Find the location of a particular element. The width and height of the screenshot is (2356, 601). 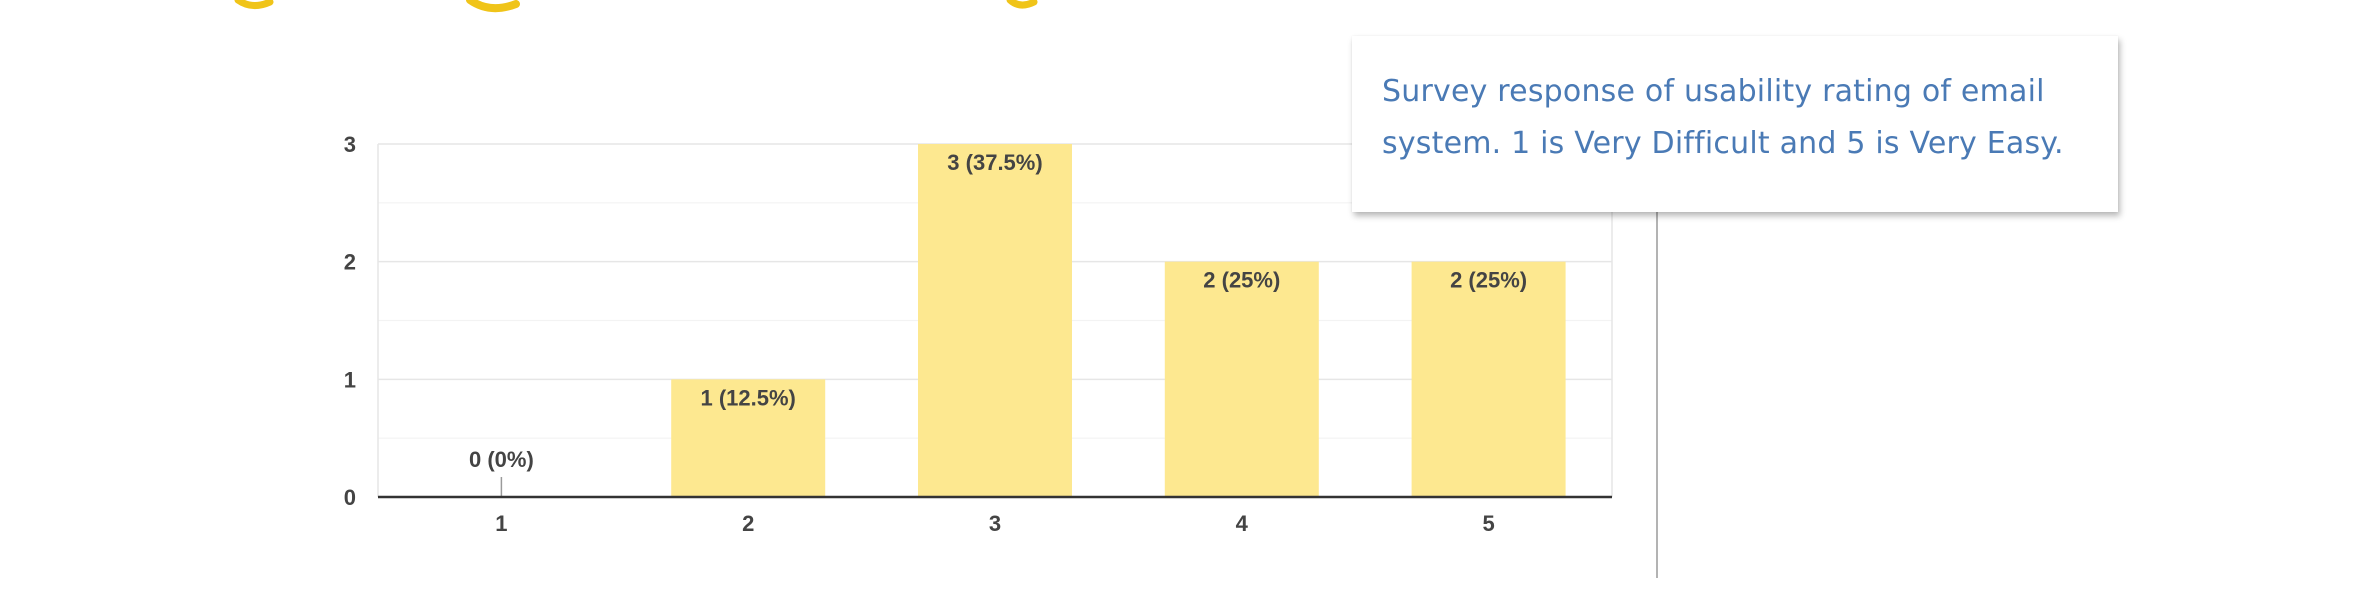

data-label-4: 2 (25%) is located at coordinates (1241, 280).